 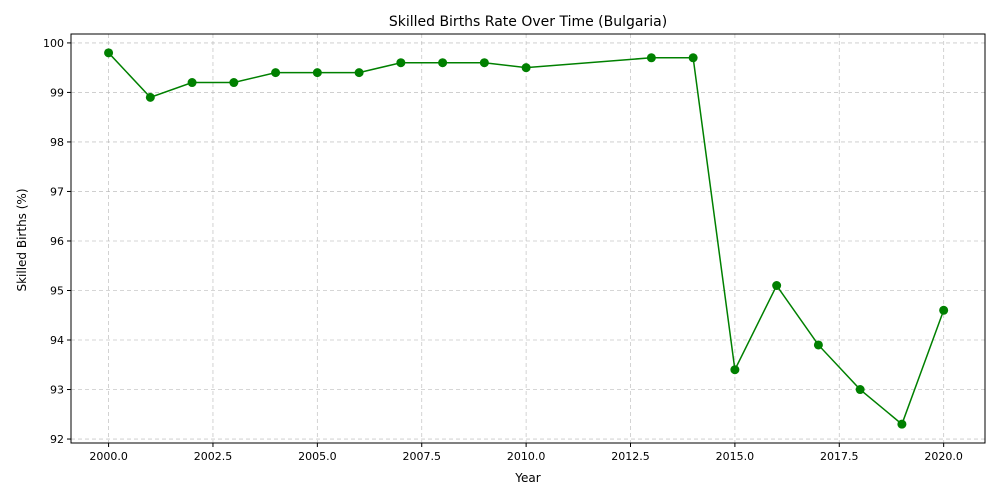 I want to click on chart-title: Skilled Births Rate Over Time (Bulgaria), so click(x=528, y=22).